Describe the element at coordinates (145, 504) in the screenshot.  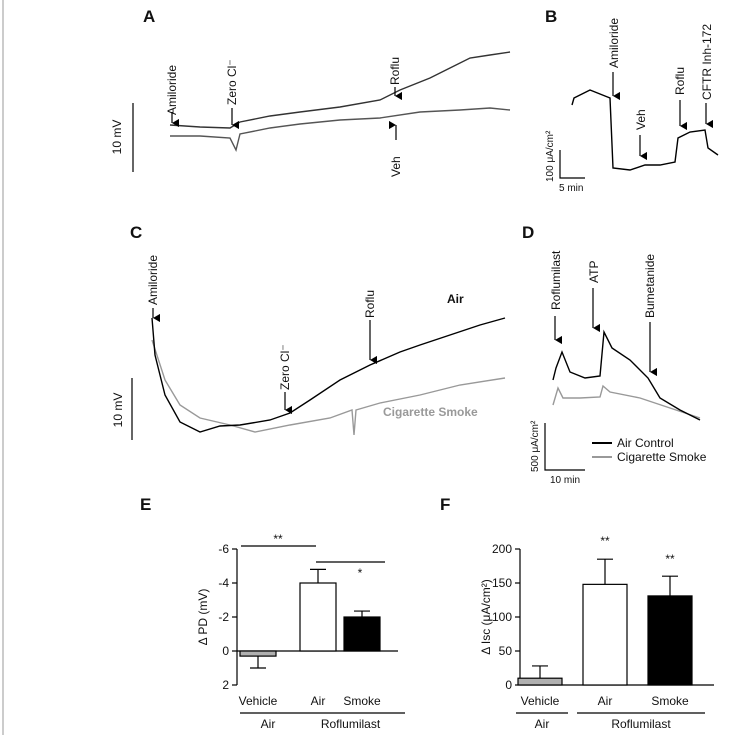
I see `panel-label: E` at that location.